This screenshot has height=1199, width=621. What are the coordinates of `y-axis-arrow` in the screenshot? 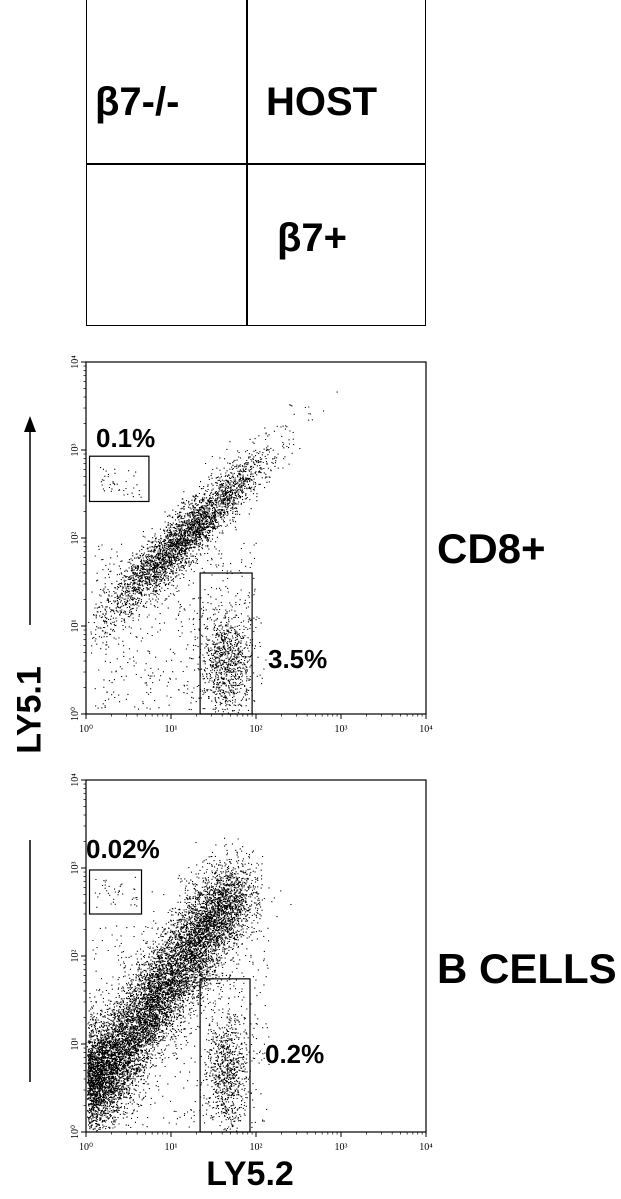 It's located at (30, 749).